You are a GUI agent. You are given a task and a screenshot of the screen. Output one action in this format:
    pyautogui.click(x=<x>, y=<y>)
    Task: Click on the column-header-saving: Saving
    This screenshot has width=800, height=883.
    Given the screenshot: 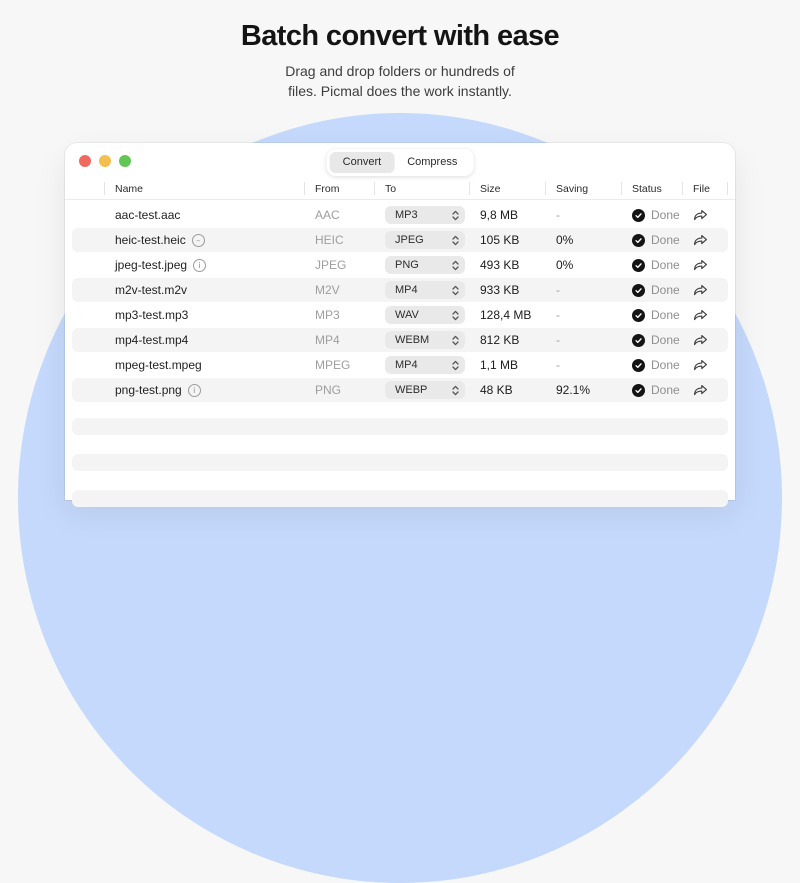 What is the action you would take?
    pyautogui.click(x=588, y=188)
    